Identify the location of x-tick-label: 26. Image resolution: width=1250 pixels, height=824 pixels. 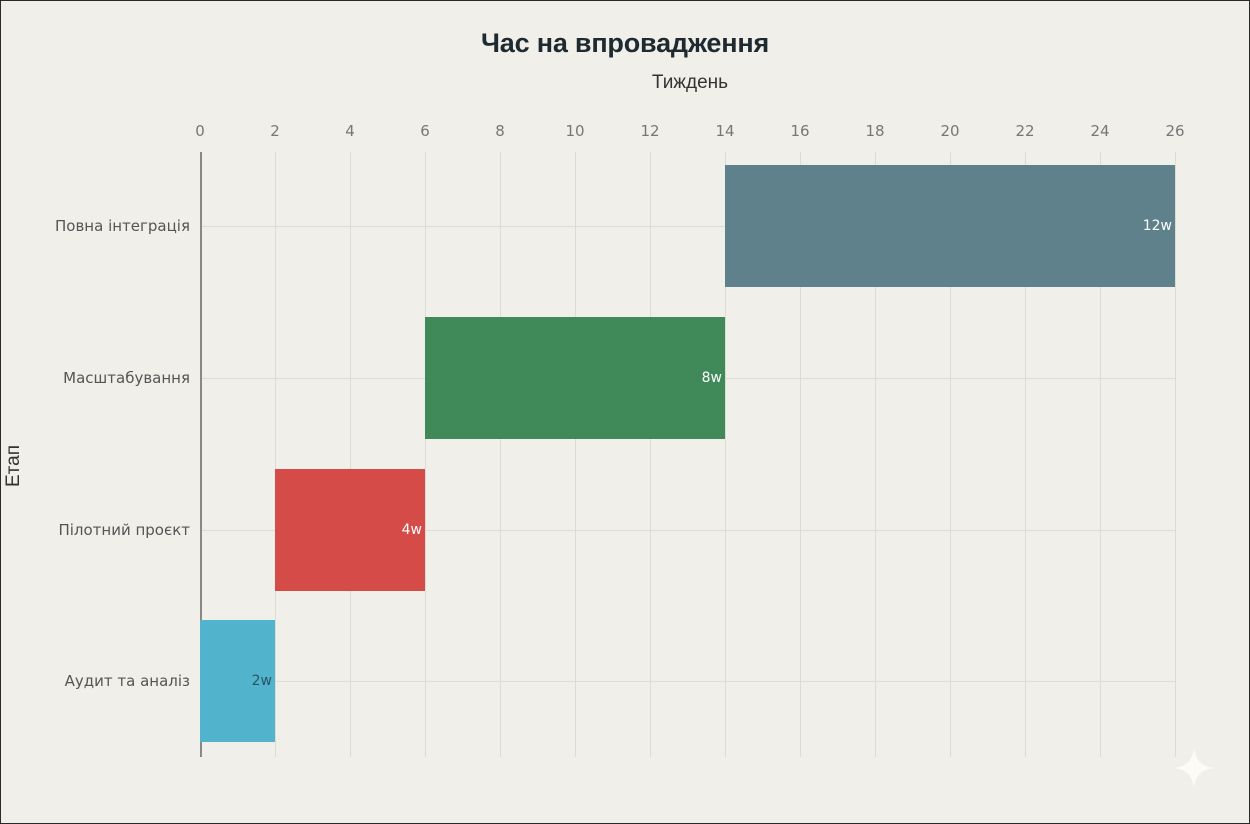
(1175, 131).